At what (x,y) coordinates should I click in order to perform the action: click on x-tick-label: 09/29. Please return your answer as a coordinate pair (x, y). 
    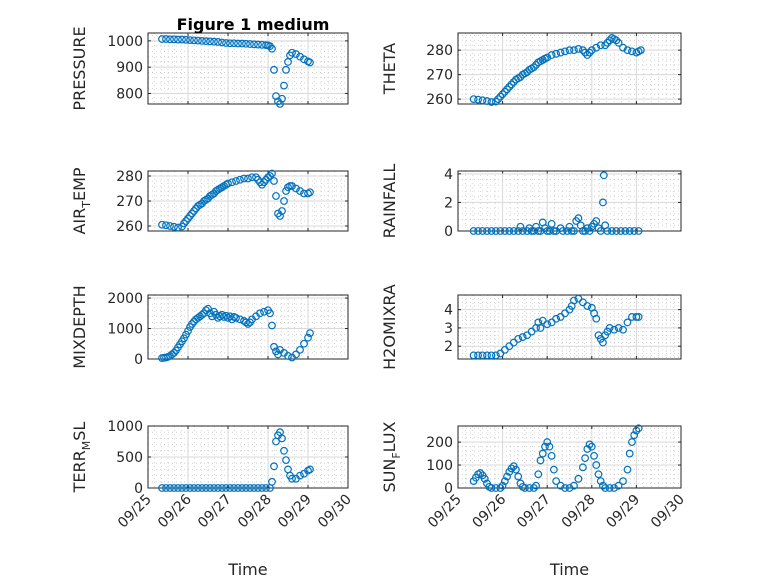
    Looking at the image, I should click on (295, 512).